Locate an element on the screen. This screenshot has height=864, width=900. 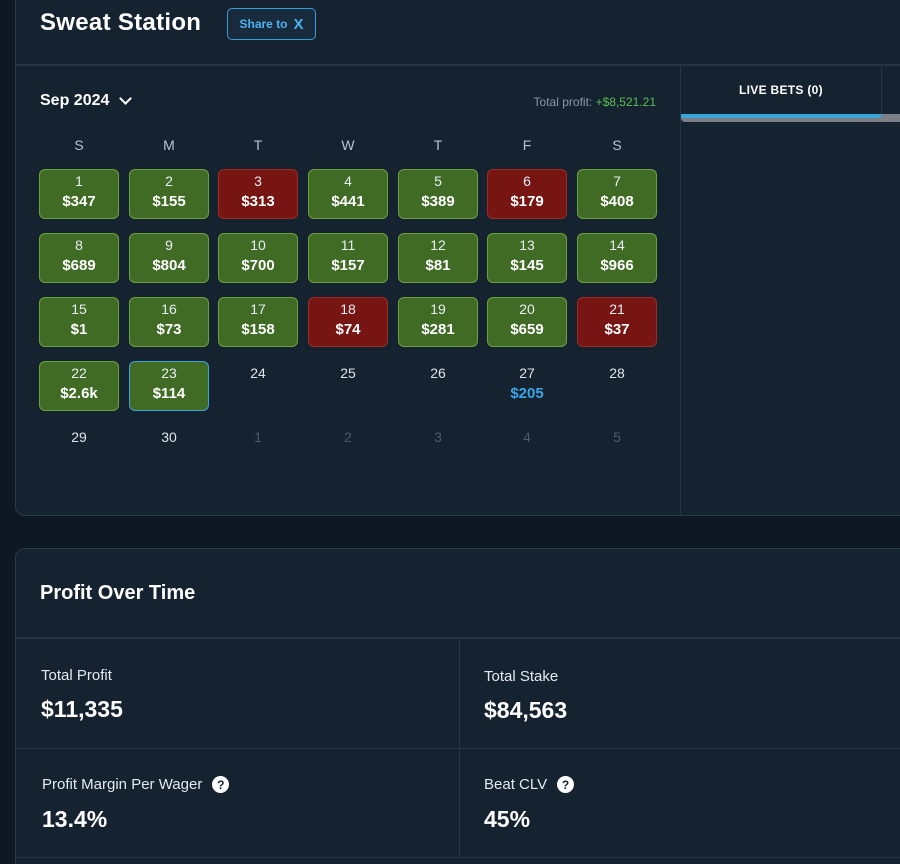
weekday-label: F is located at coordinates (527, 145).